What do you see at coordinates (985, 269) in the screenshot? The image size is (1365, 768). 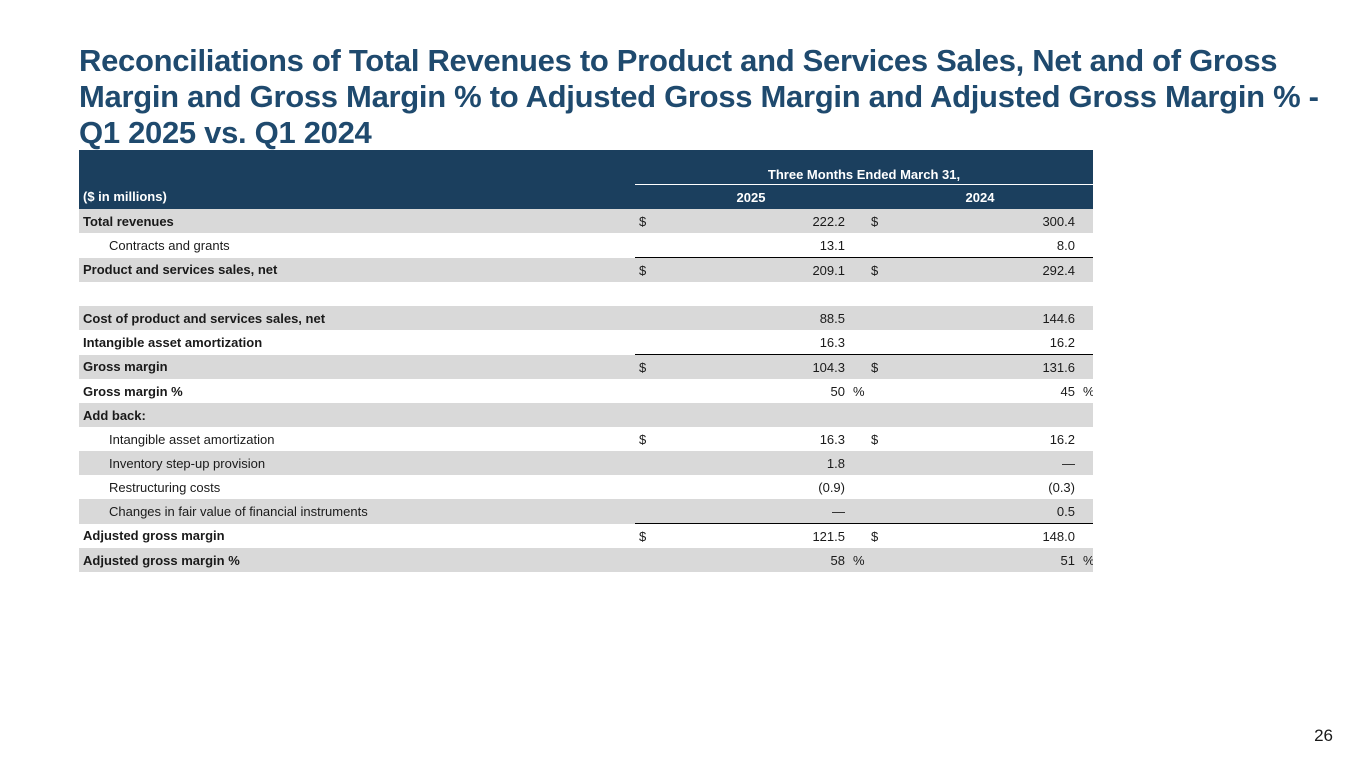 I see `table-cell: 292.4` at bounding box center [985, 269].